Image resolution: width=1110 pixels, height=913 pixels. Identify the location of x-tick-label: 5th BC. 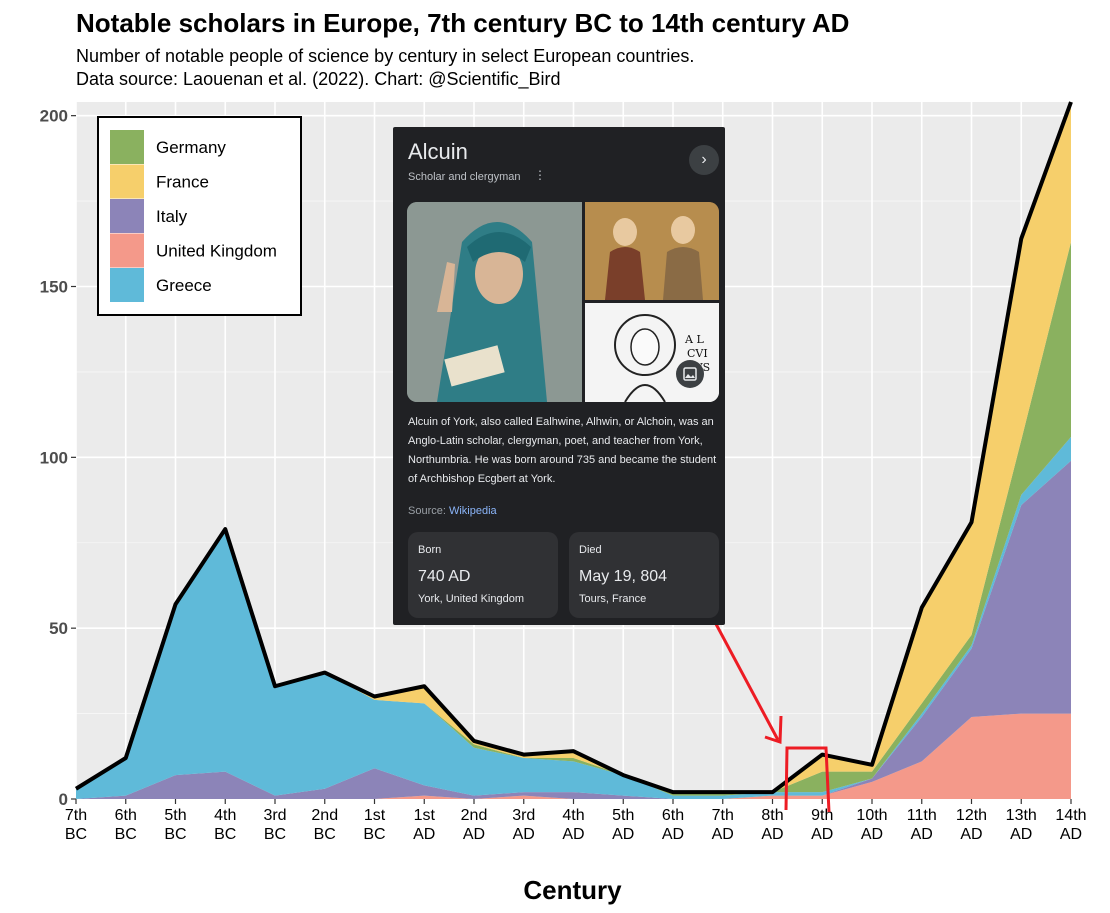
(175, 825).